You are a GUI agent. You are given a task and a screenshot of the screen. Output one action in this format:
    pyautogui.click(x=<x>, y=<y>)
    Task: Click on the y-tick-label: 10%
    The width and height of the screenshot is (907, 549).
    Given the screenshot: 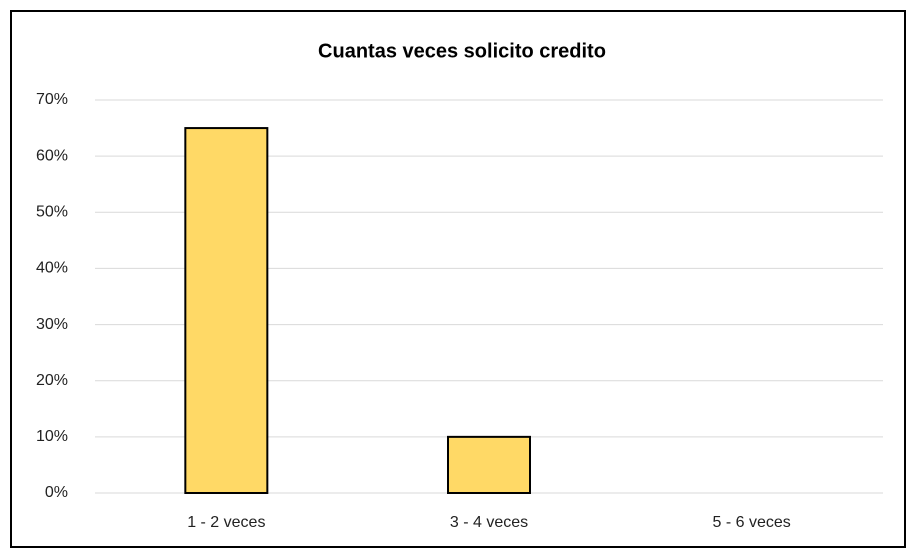 What is the action you would take?
    pyautogui.click(x=52, y=436)
    